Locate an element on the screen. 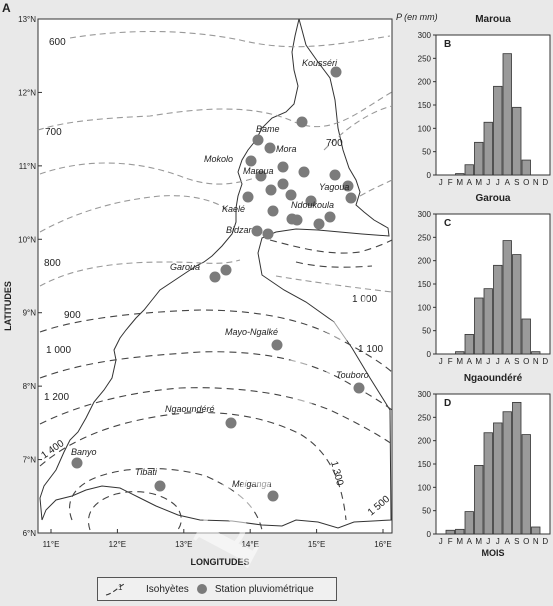 The height and width of the screenshot is (606, 553). precip-unit-label: P (en mm) is located at coordinates (417, 17).